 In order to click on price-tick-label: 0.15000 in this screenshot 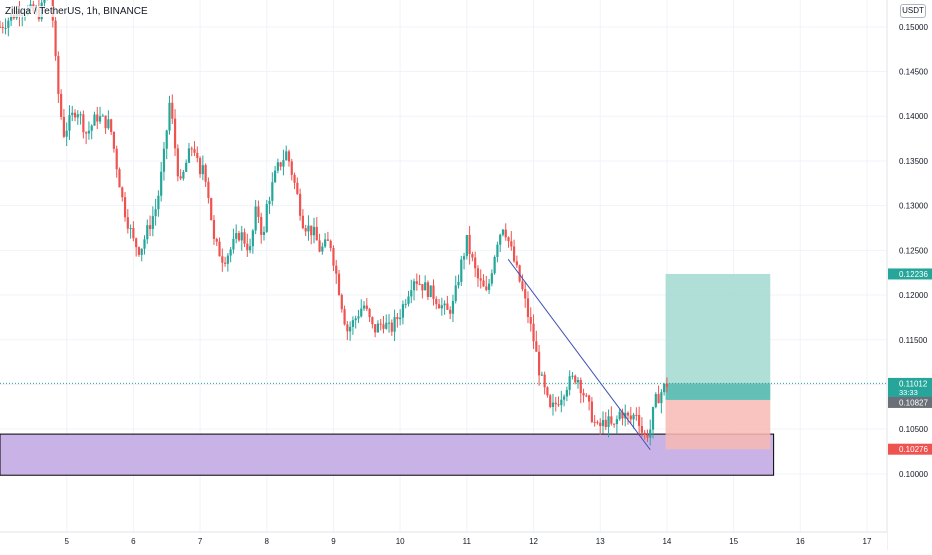, I will do `click(913, 27)`.